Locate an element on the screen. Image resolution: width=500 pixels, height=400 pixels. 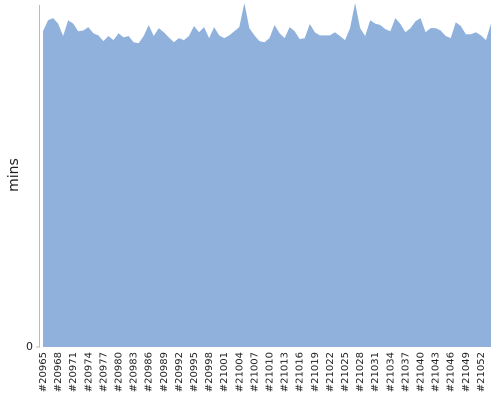
x-tick-label: #20986 is located at coordinates (149, 372).